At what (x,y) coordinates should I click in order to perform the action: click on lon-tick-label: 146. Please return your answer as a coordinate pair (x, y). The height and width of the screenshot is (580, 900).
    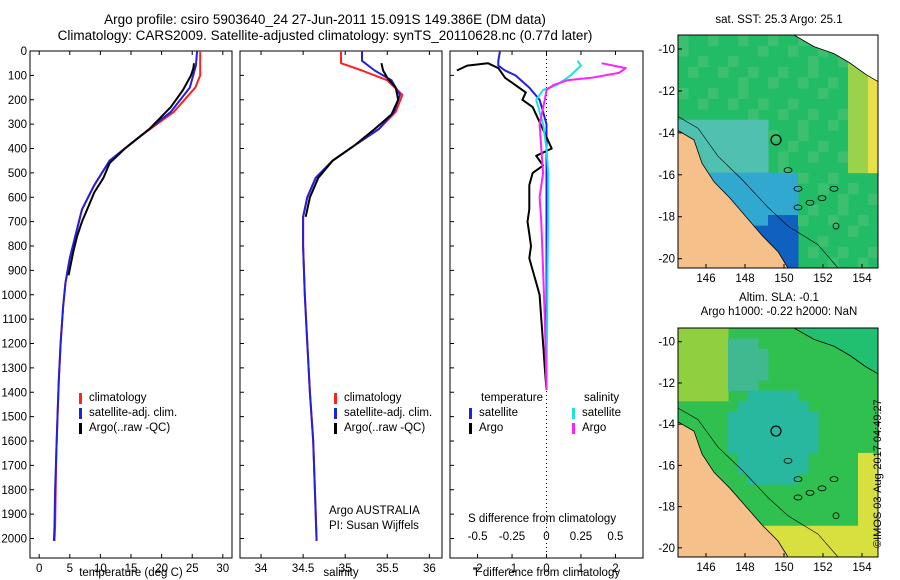
    Looking at the image, I should click on (705, 279).